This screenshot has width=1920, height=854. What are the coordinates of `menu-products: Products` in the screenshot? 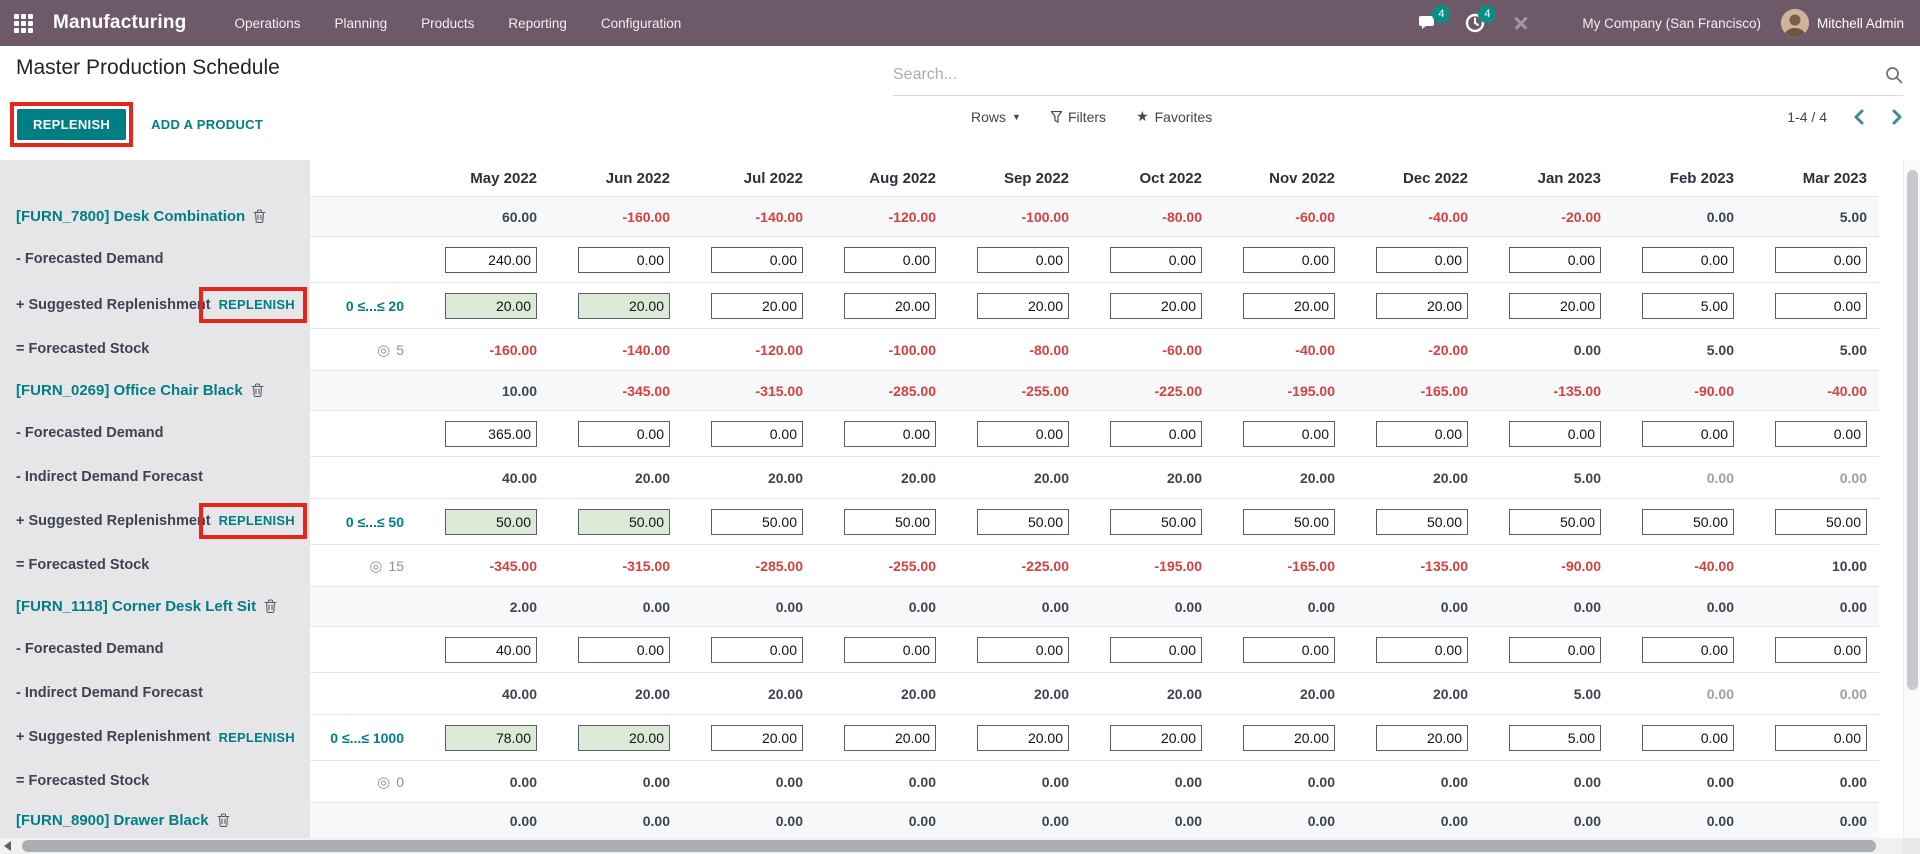 It's located at (448, 23).